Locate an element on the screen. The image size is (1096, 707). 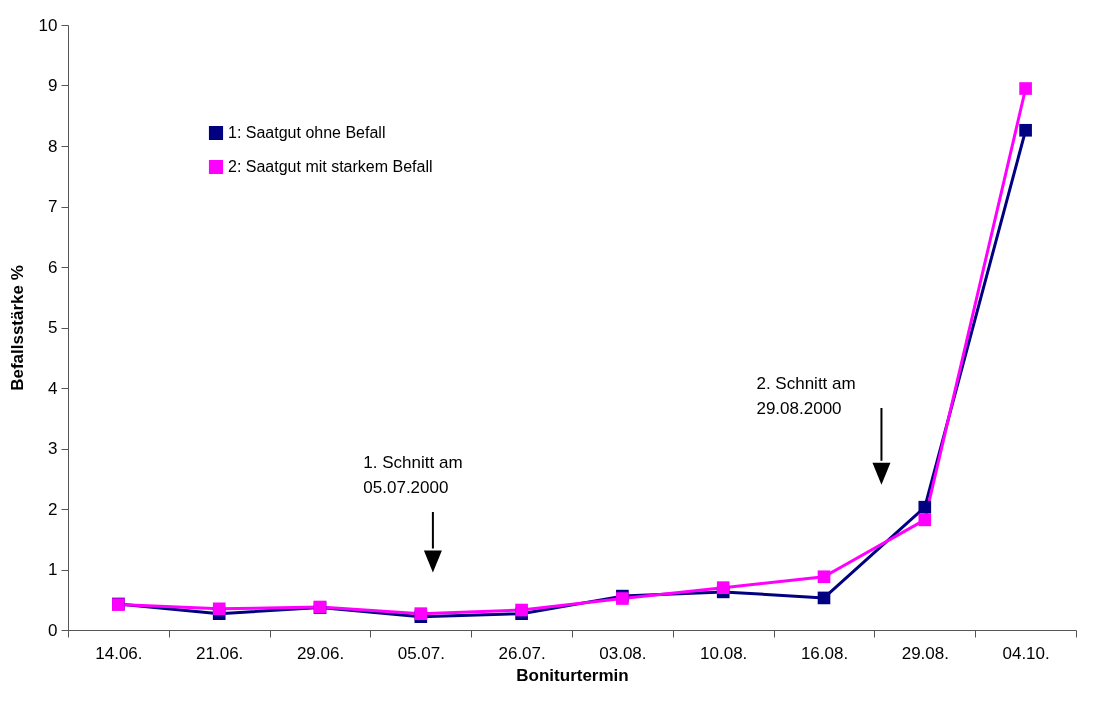
x-axis-title: Boniturtermin is located at coordinates (572, 675).